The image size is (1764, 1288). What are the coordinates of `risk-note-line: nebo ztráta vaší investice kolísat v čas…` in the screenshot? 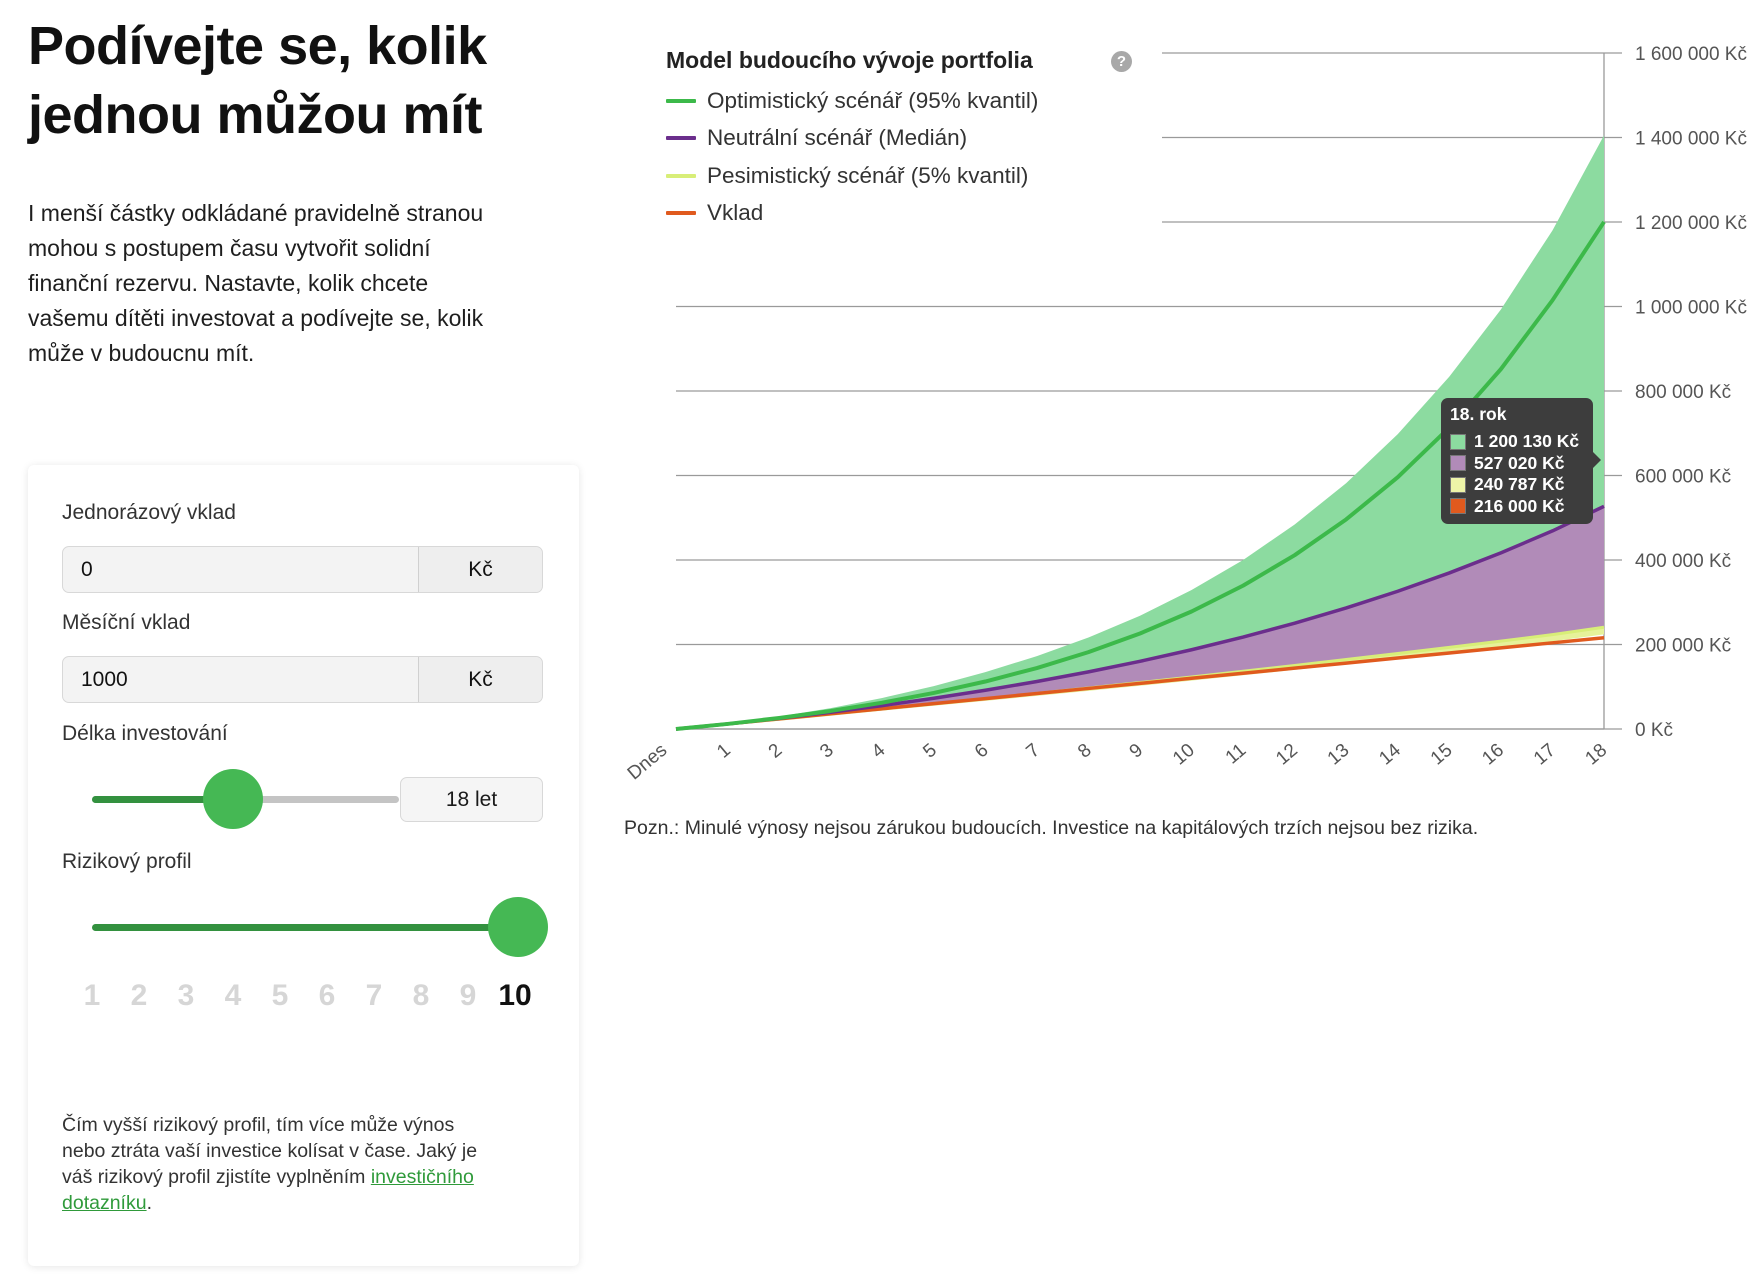 It's located at (270, 1151).